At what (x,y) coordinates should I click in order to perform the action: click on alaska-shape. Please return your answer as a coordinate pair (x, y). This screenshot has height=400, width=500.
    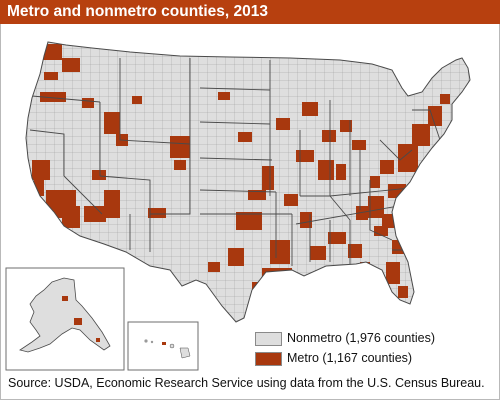
    Looking at the image, I should click on (65, 315).